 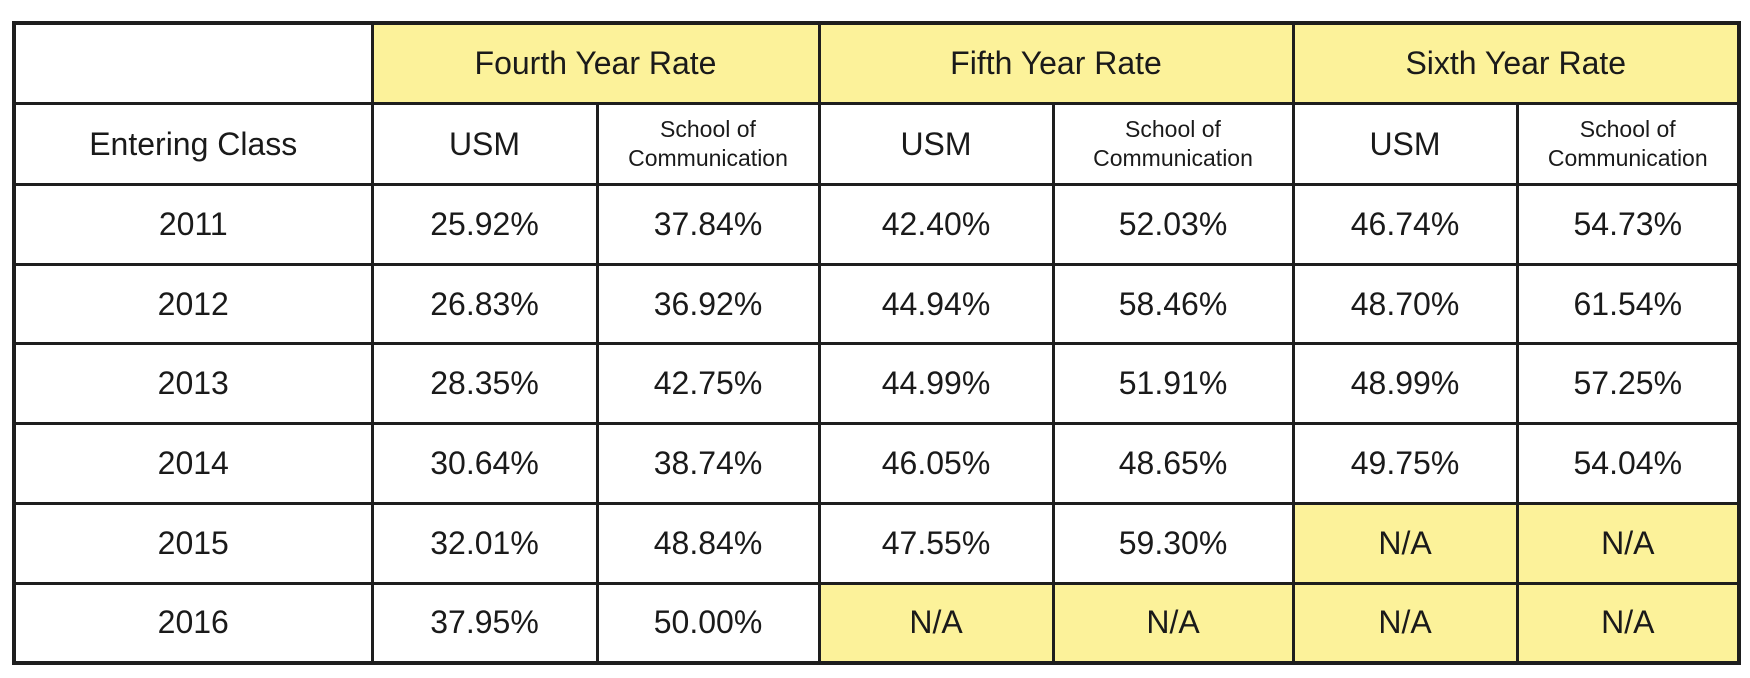 What do you see at coordinates (936, 304) in the screenshot?
I see `rate-cell: 44.94%` at bounding box center [936, 304].